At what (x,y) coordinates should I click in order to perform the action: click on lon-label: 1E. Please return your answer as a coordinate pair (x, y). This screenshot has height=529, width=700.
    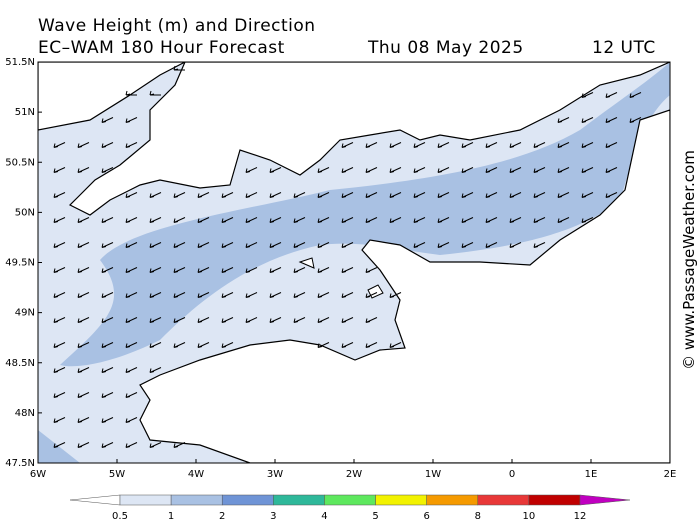
    Looking at the image, I should click on (591, 474).